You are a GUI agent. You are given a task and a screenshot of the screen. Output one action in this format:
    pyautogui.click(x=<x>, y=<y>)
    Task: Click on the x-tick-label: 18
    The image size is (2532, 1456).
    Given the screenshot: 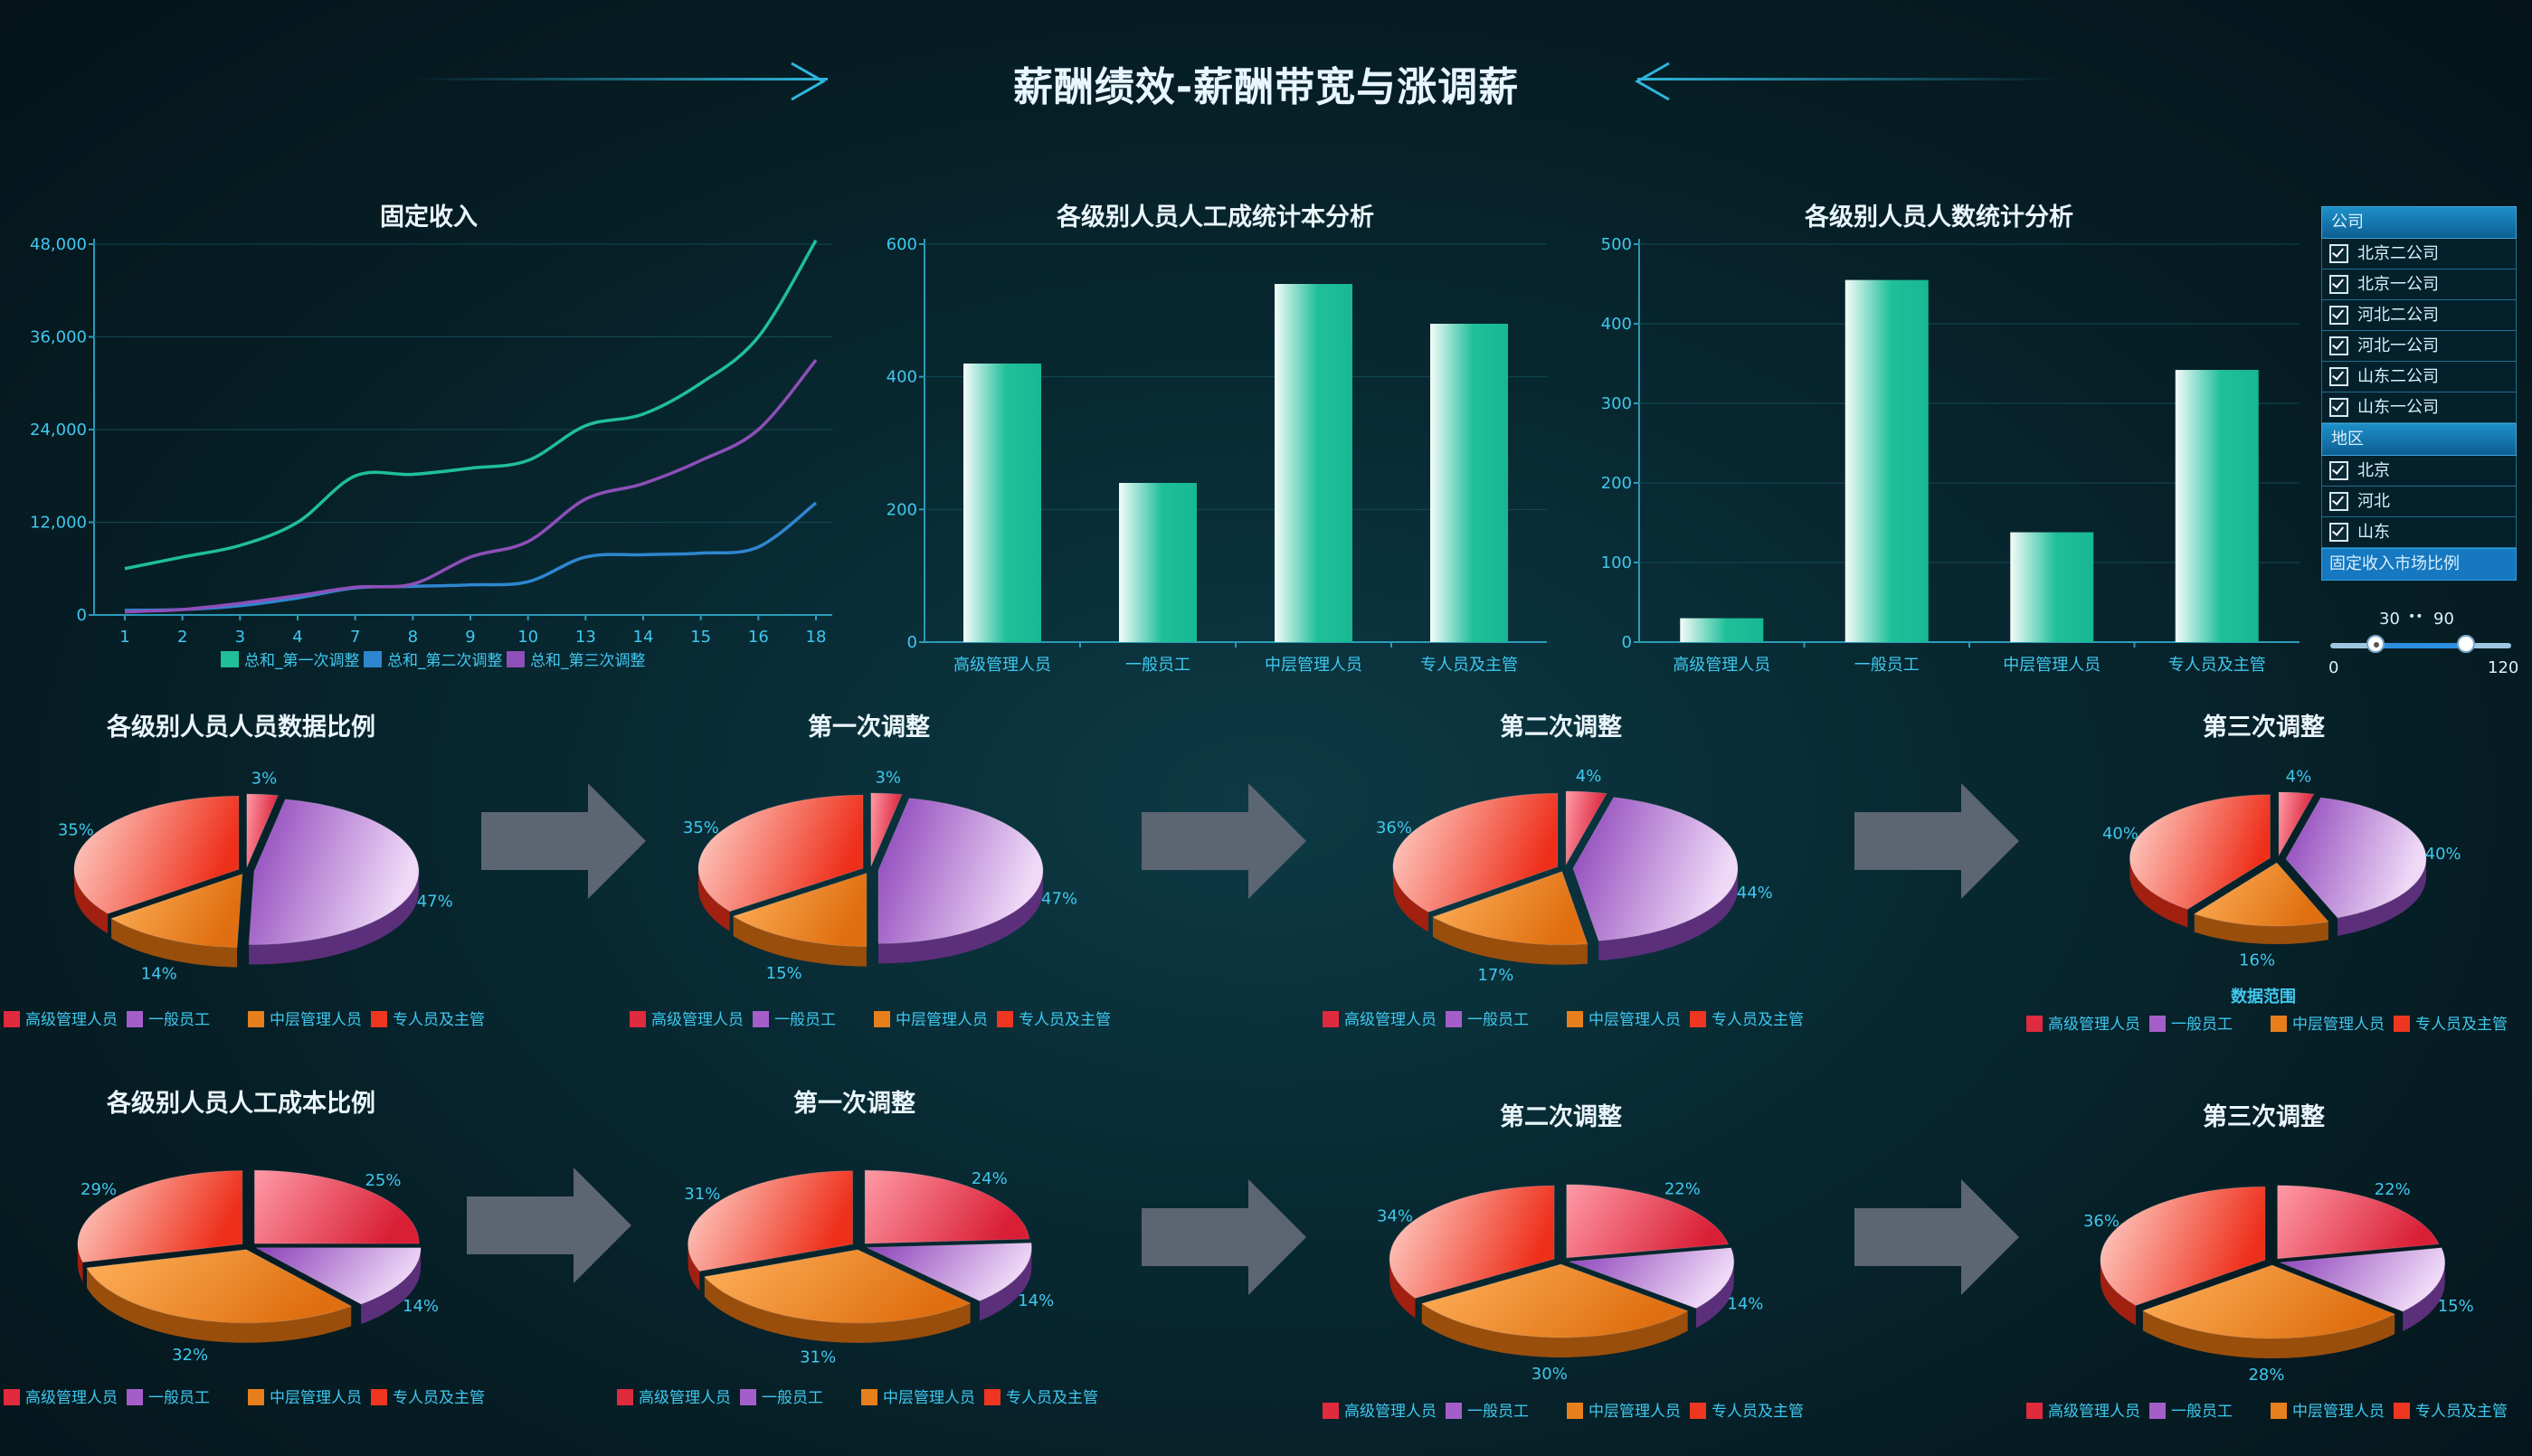 What is the action you would take?
    pyautogui.click(x=816, y=637)
    